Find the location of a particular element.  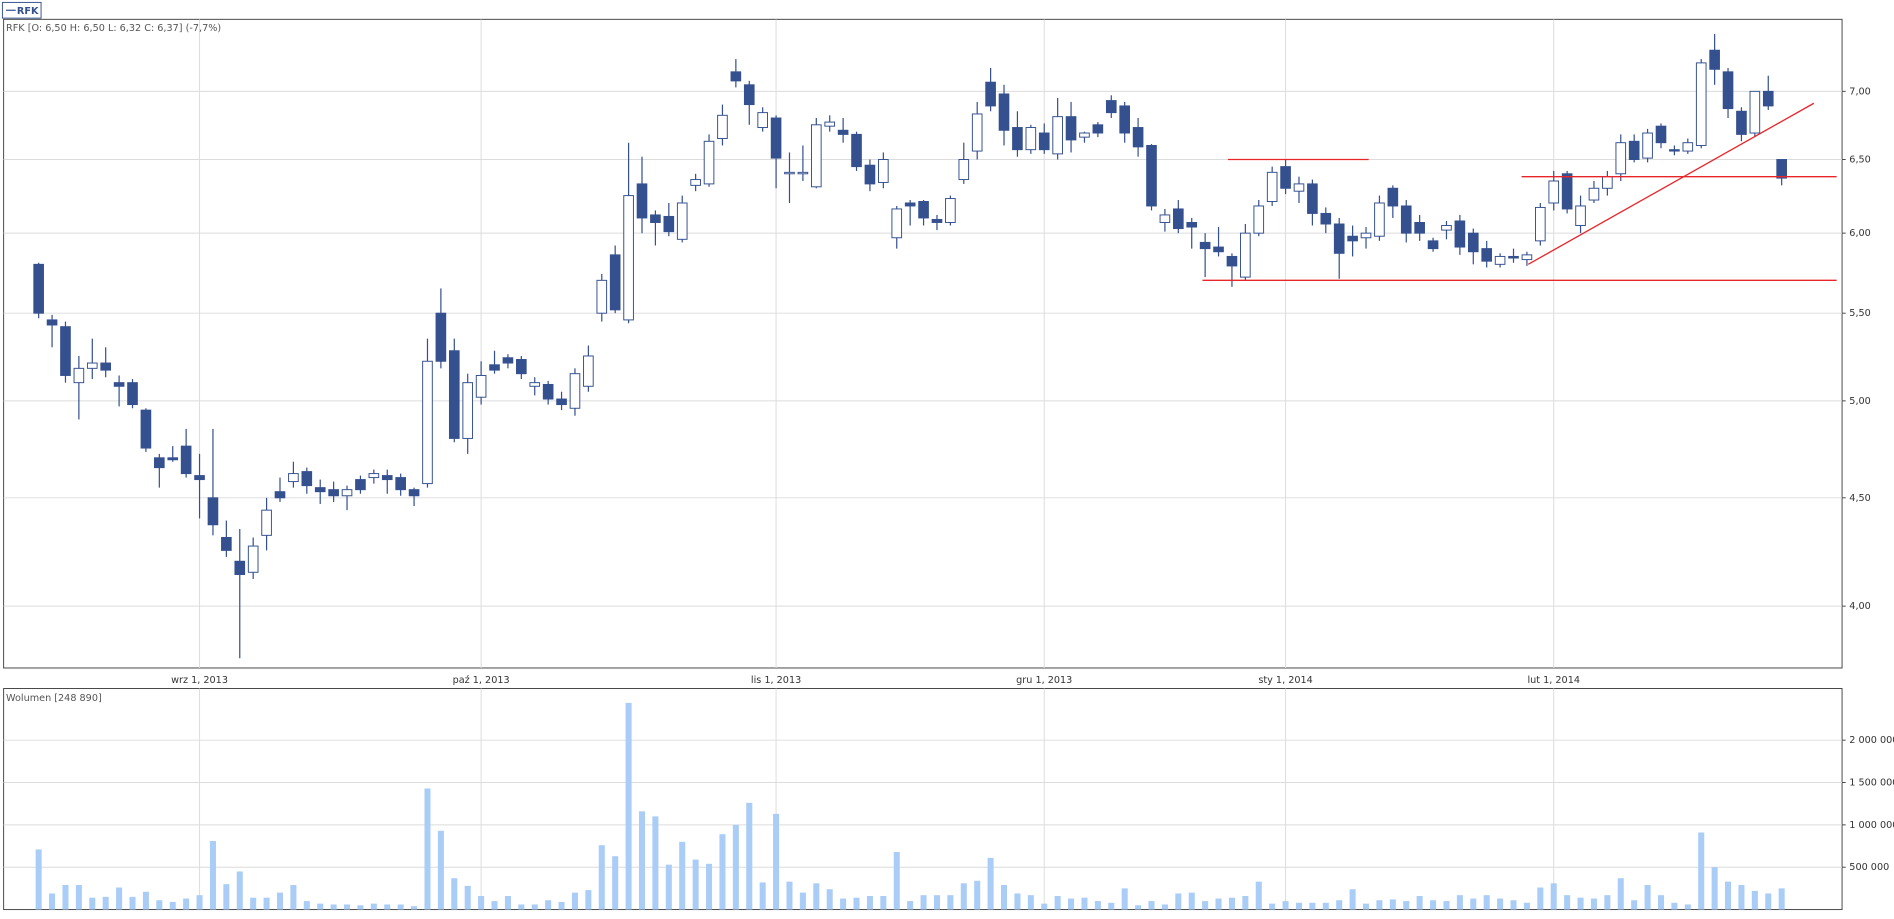

y-tick-label: 6,00 is located at coordinates (1860, 233).